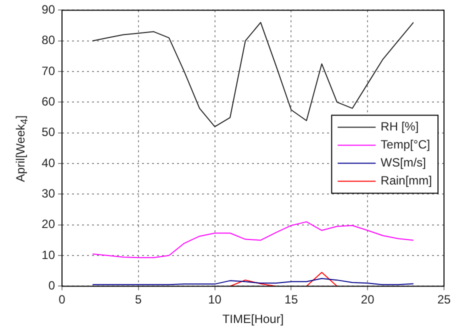 This screenshot has width=474, height=333. What do you see at coordinates (403, 163) in the screenshot?
I see `legend-label: WS[m/s]` at bounding box center [403, 163].